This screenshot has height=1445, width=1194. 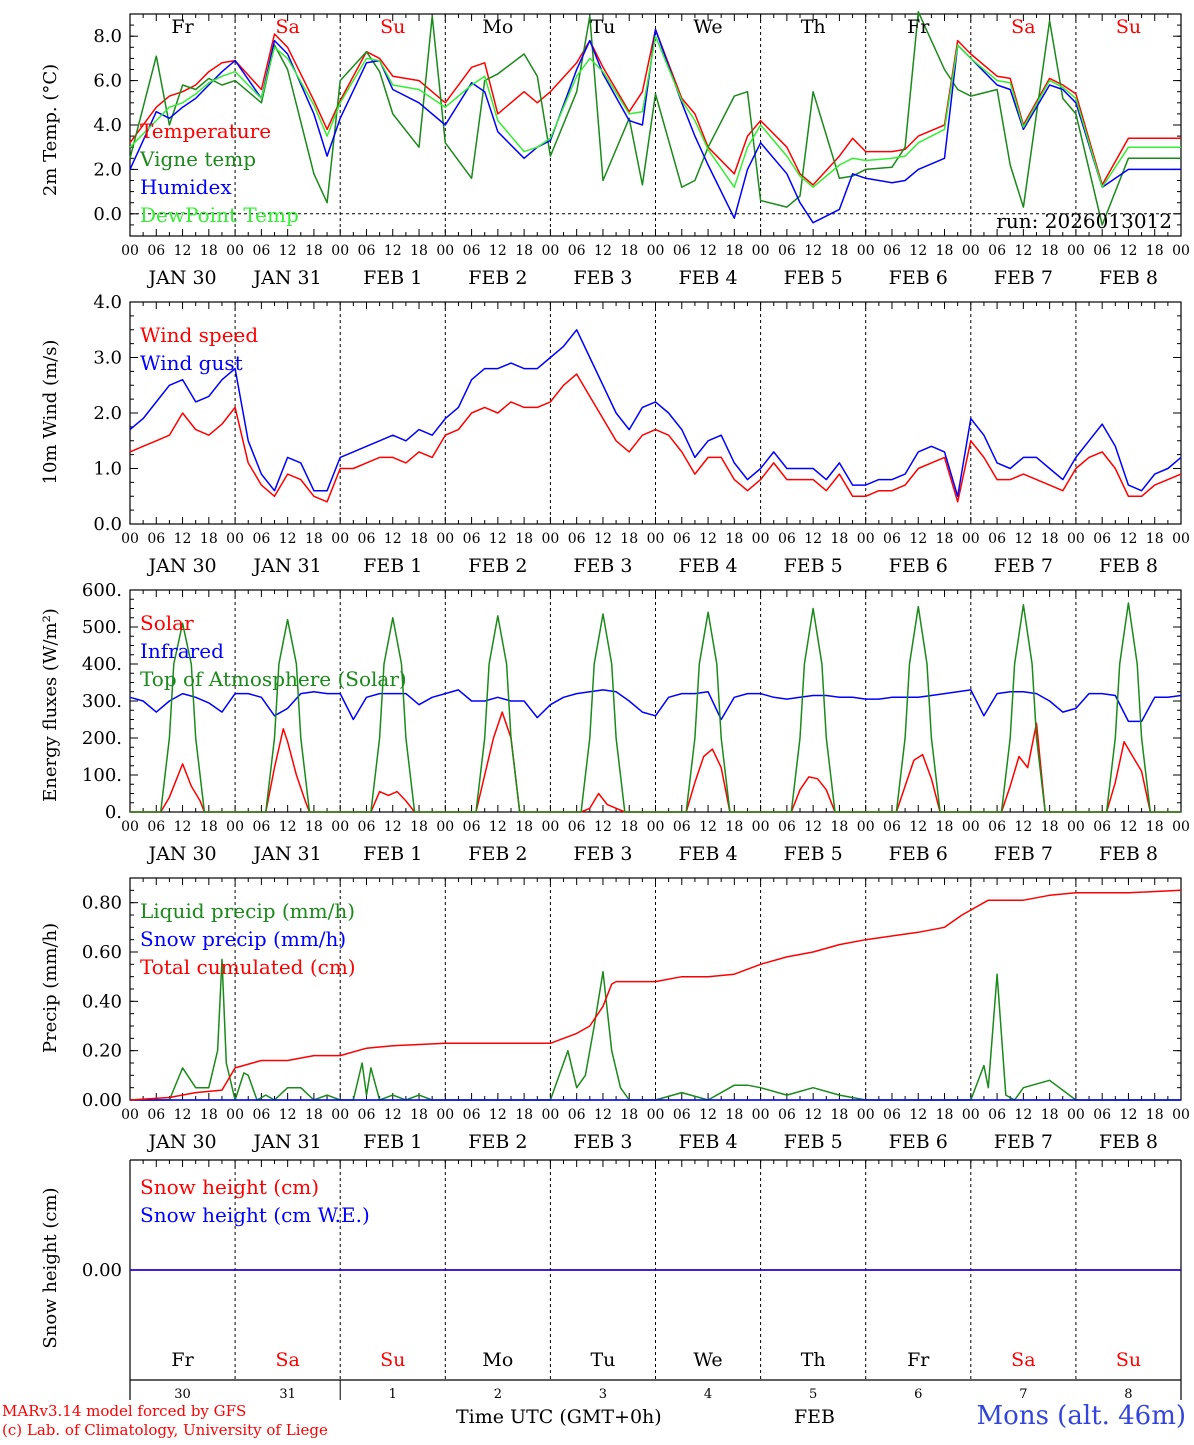 I want to click on date-label: FEB 1, so click(x=392, y=278).